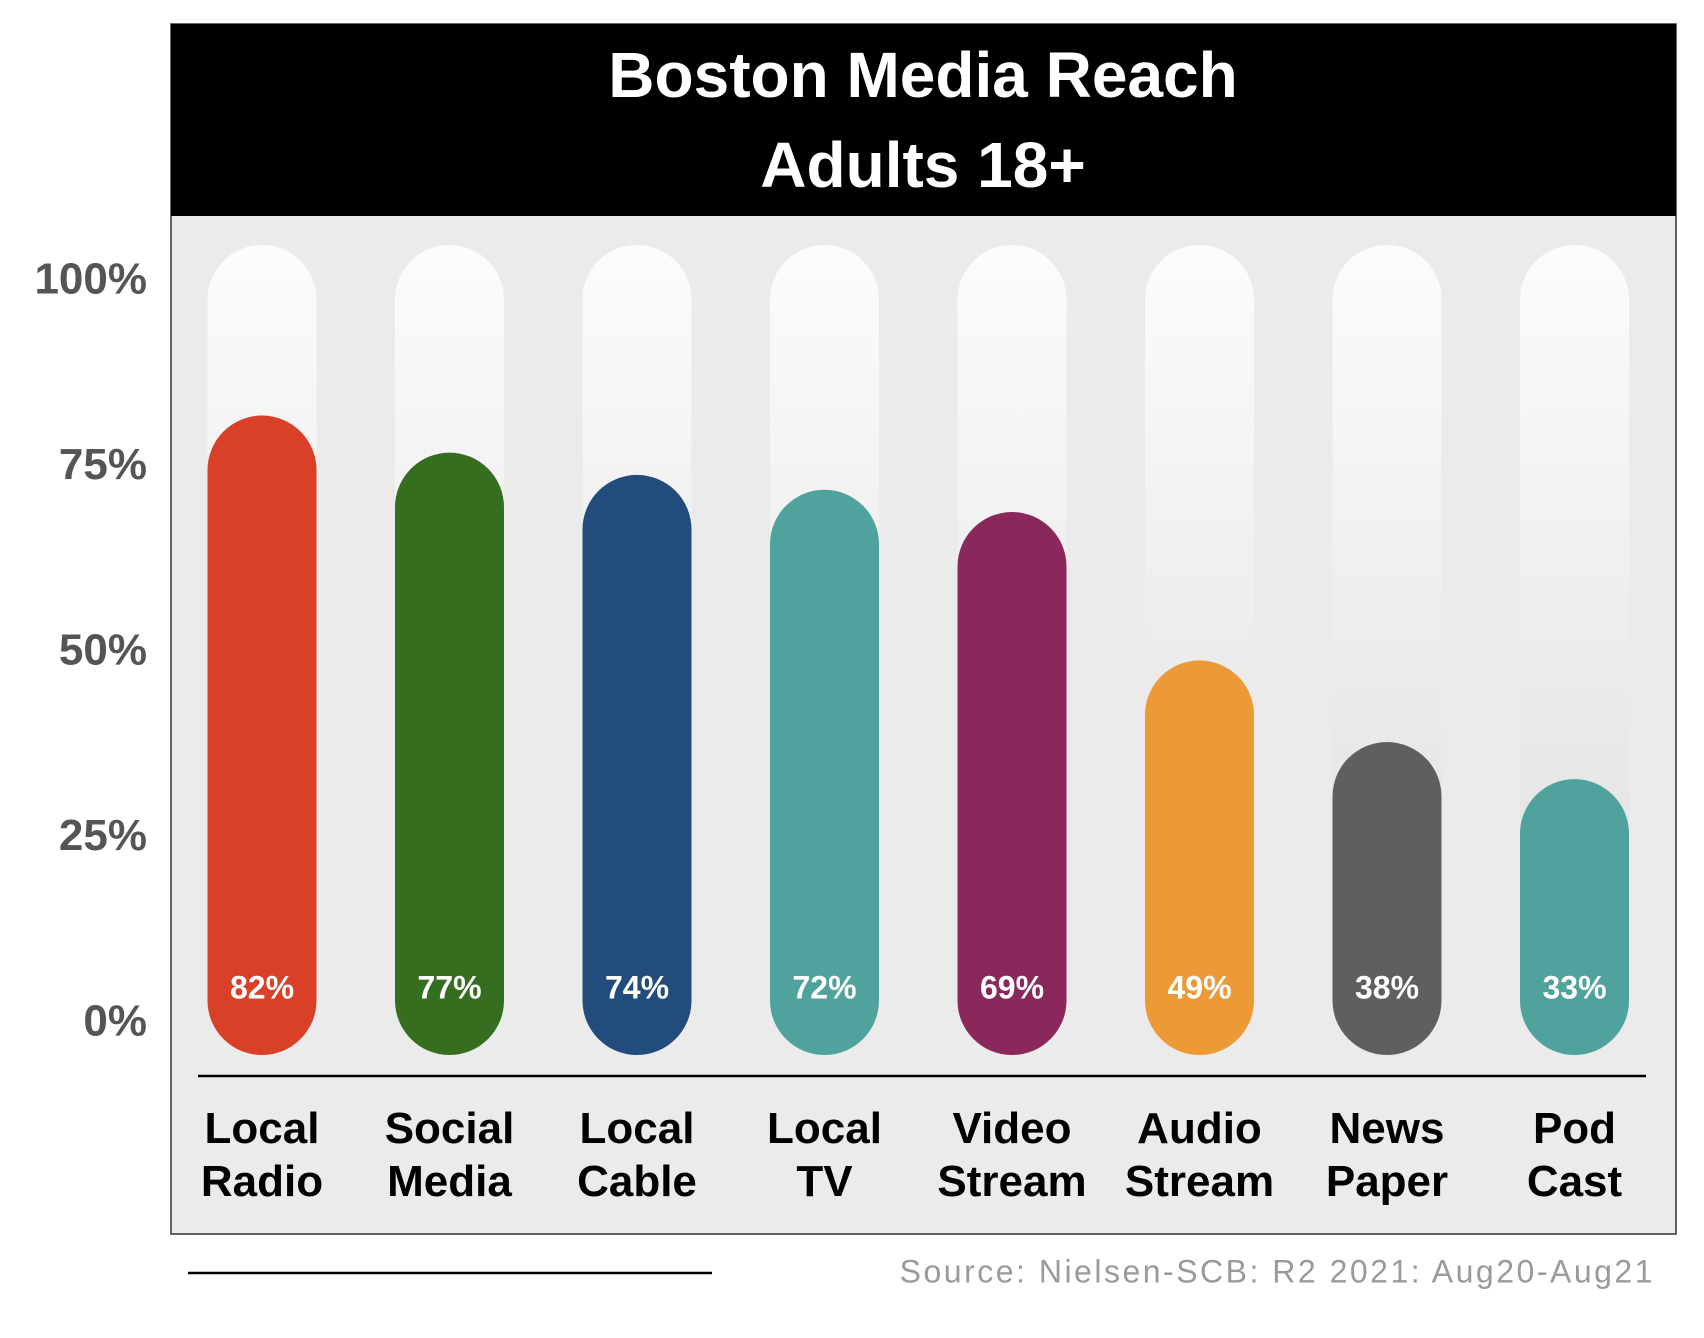 The height and width of the screenshot is (1338, 1704). Describe the element at coordinates (922, 75) in the screenshot. I see `chart-title: Boston Media Reach` at that location.